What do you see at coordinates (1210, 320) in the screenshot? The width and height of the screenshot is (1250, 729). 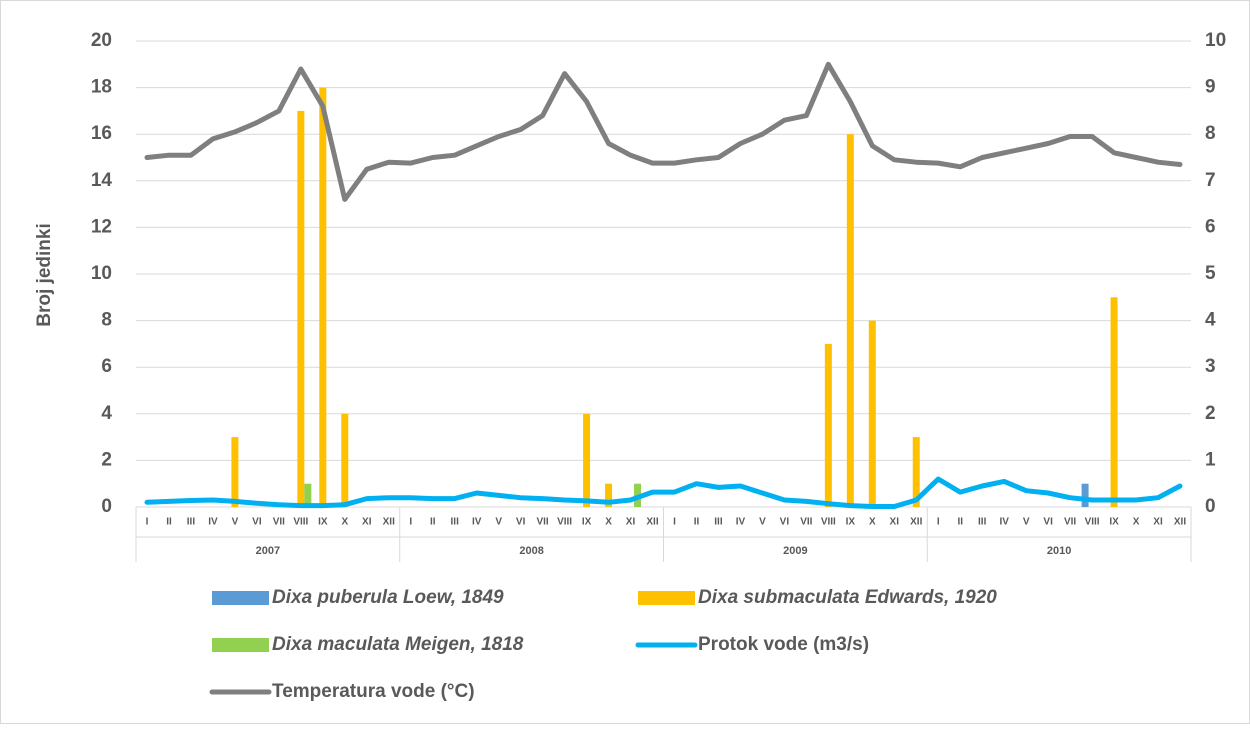 I see `y2-tick-label: 4` at bounding box center [1210, 320].